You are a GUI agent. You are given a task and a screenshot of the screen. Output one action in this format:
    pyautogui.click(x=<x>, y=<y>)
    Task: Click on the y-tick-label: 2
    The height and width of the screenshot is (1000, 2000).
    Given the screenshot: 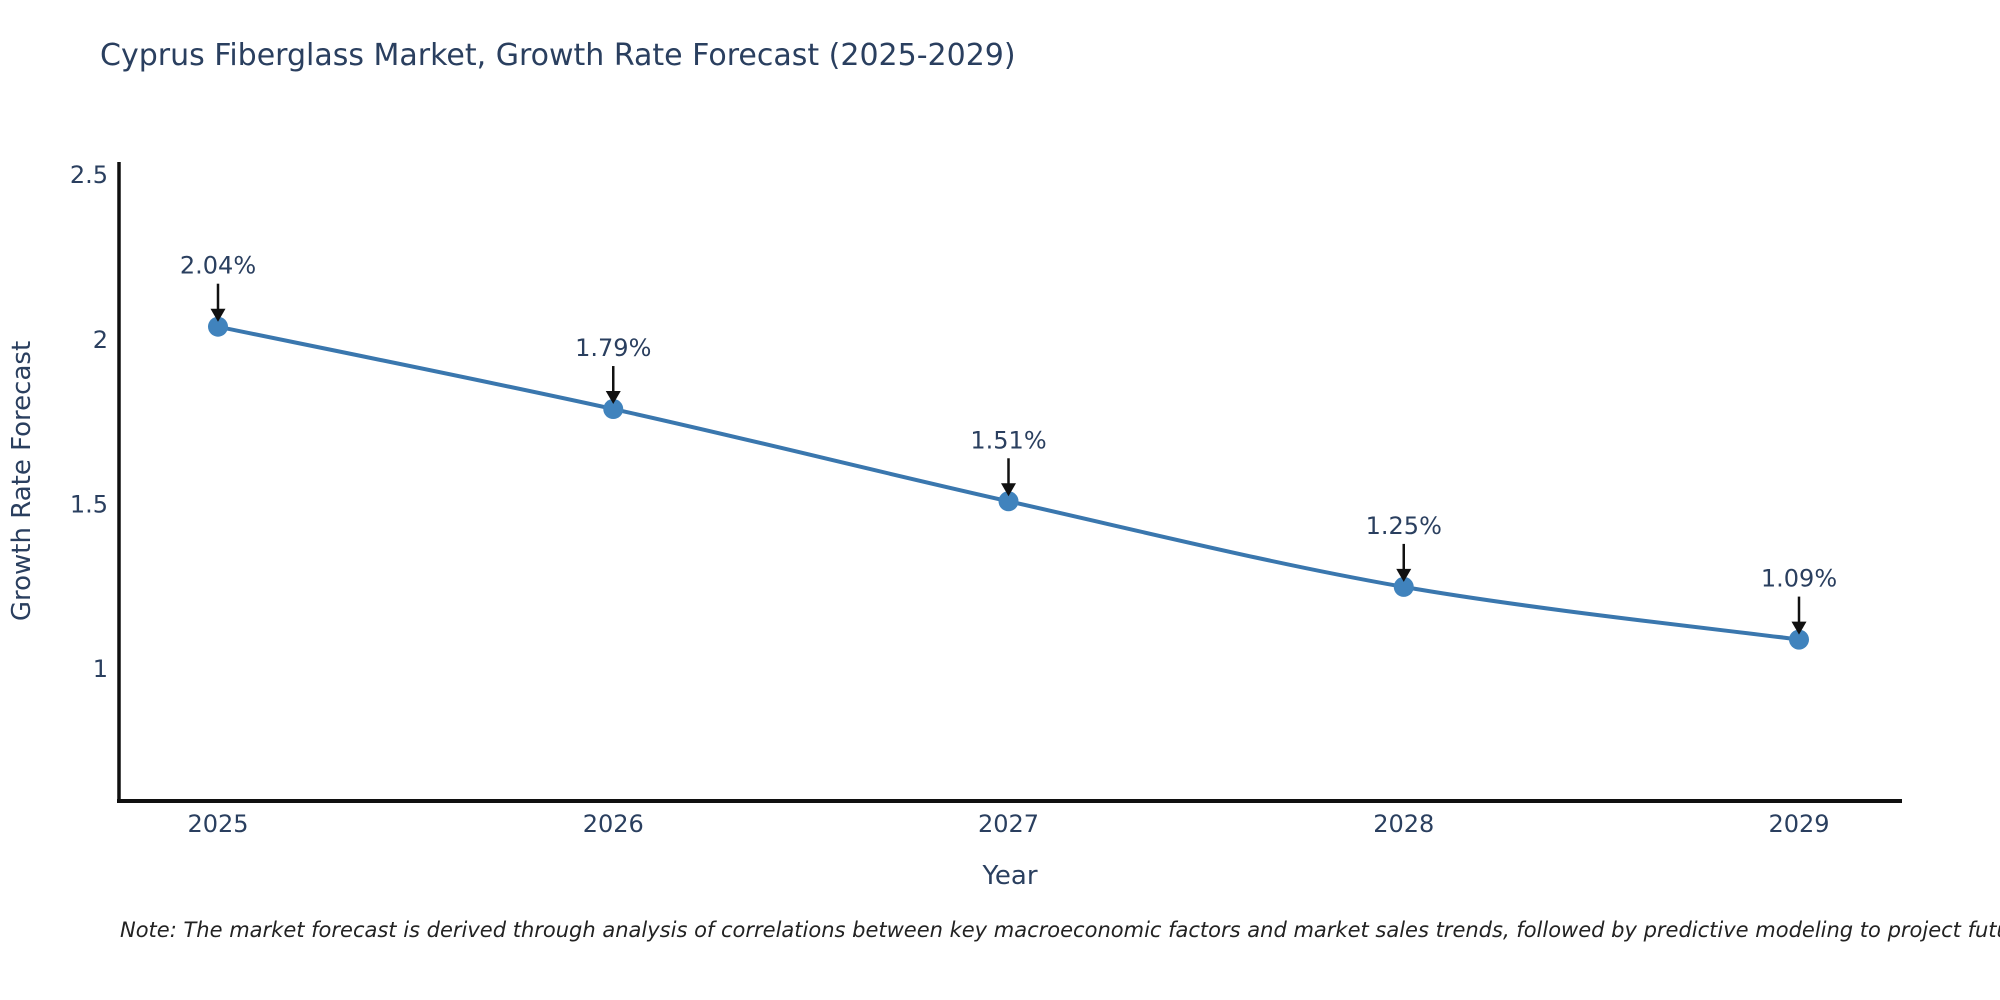 What is the action you would take?
    pyautogui.click(x=100, y=340)
    